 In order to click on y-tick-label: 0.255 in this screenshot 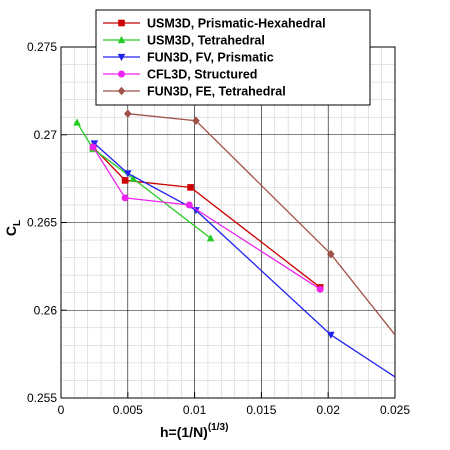, I will do `click(42, 398)`.